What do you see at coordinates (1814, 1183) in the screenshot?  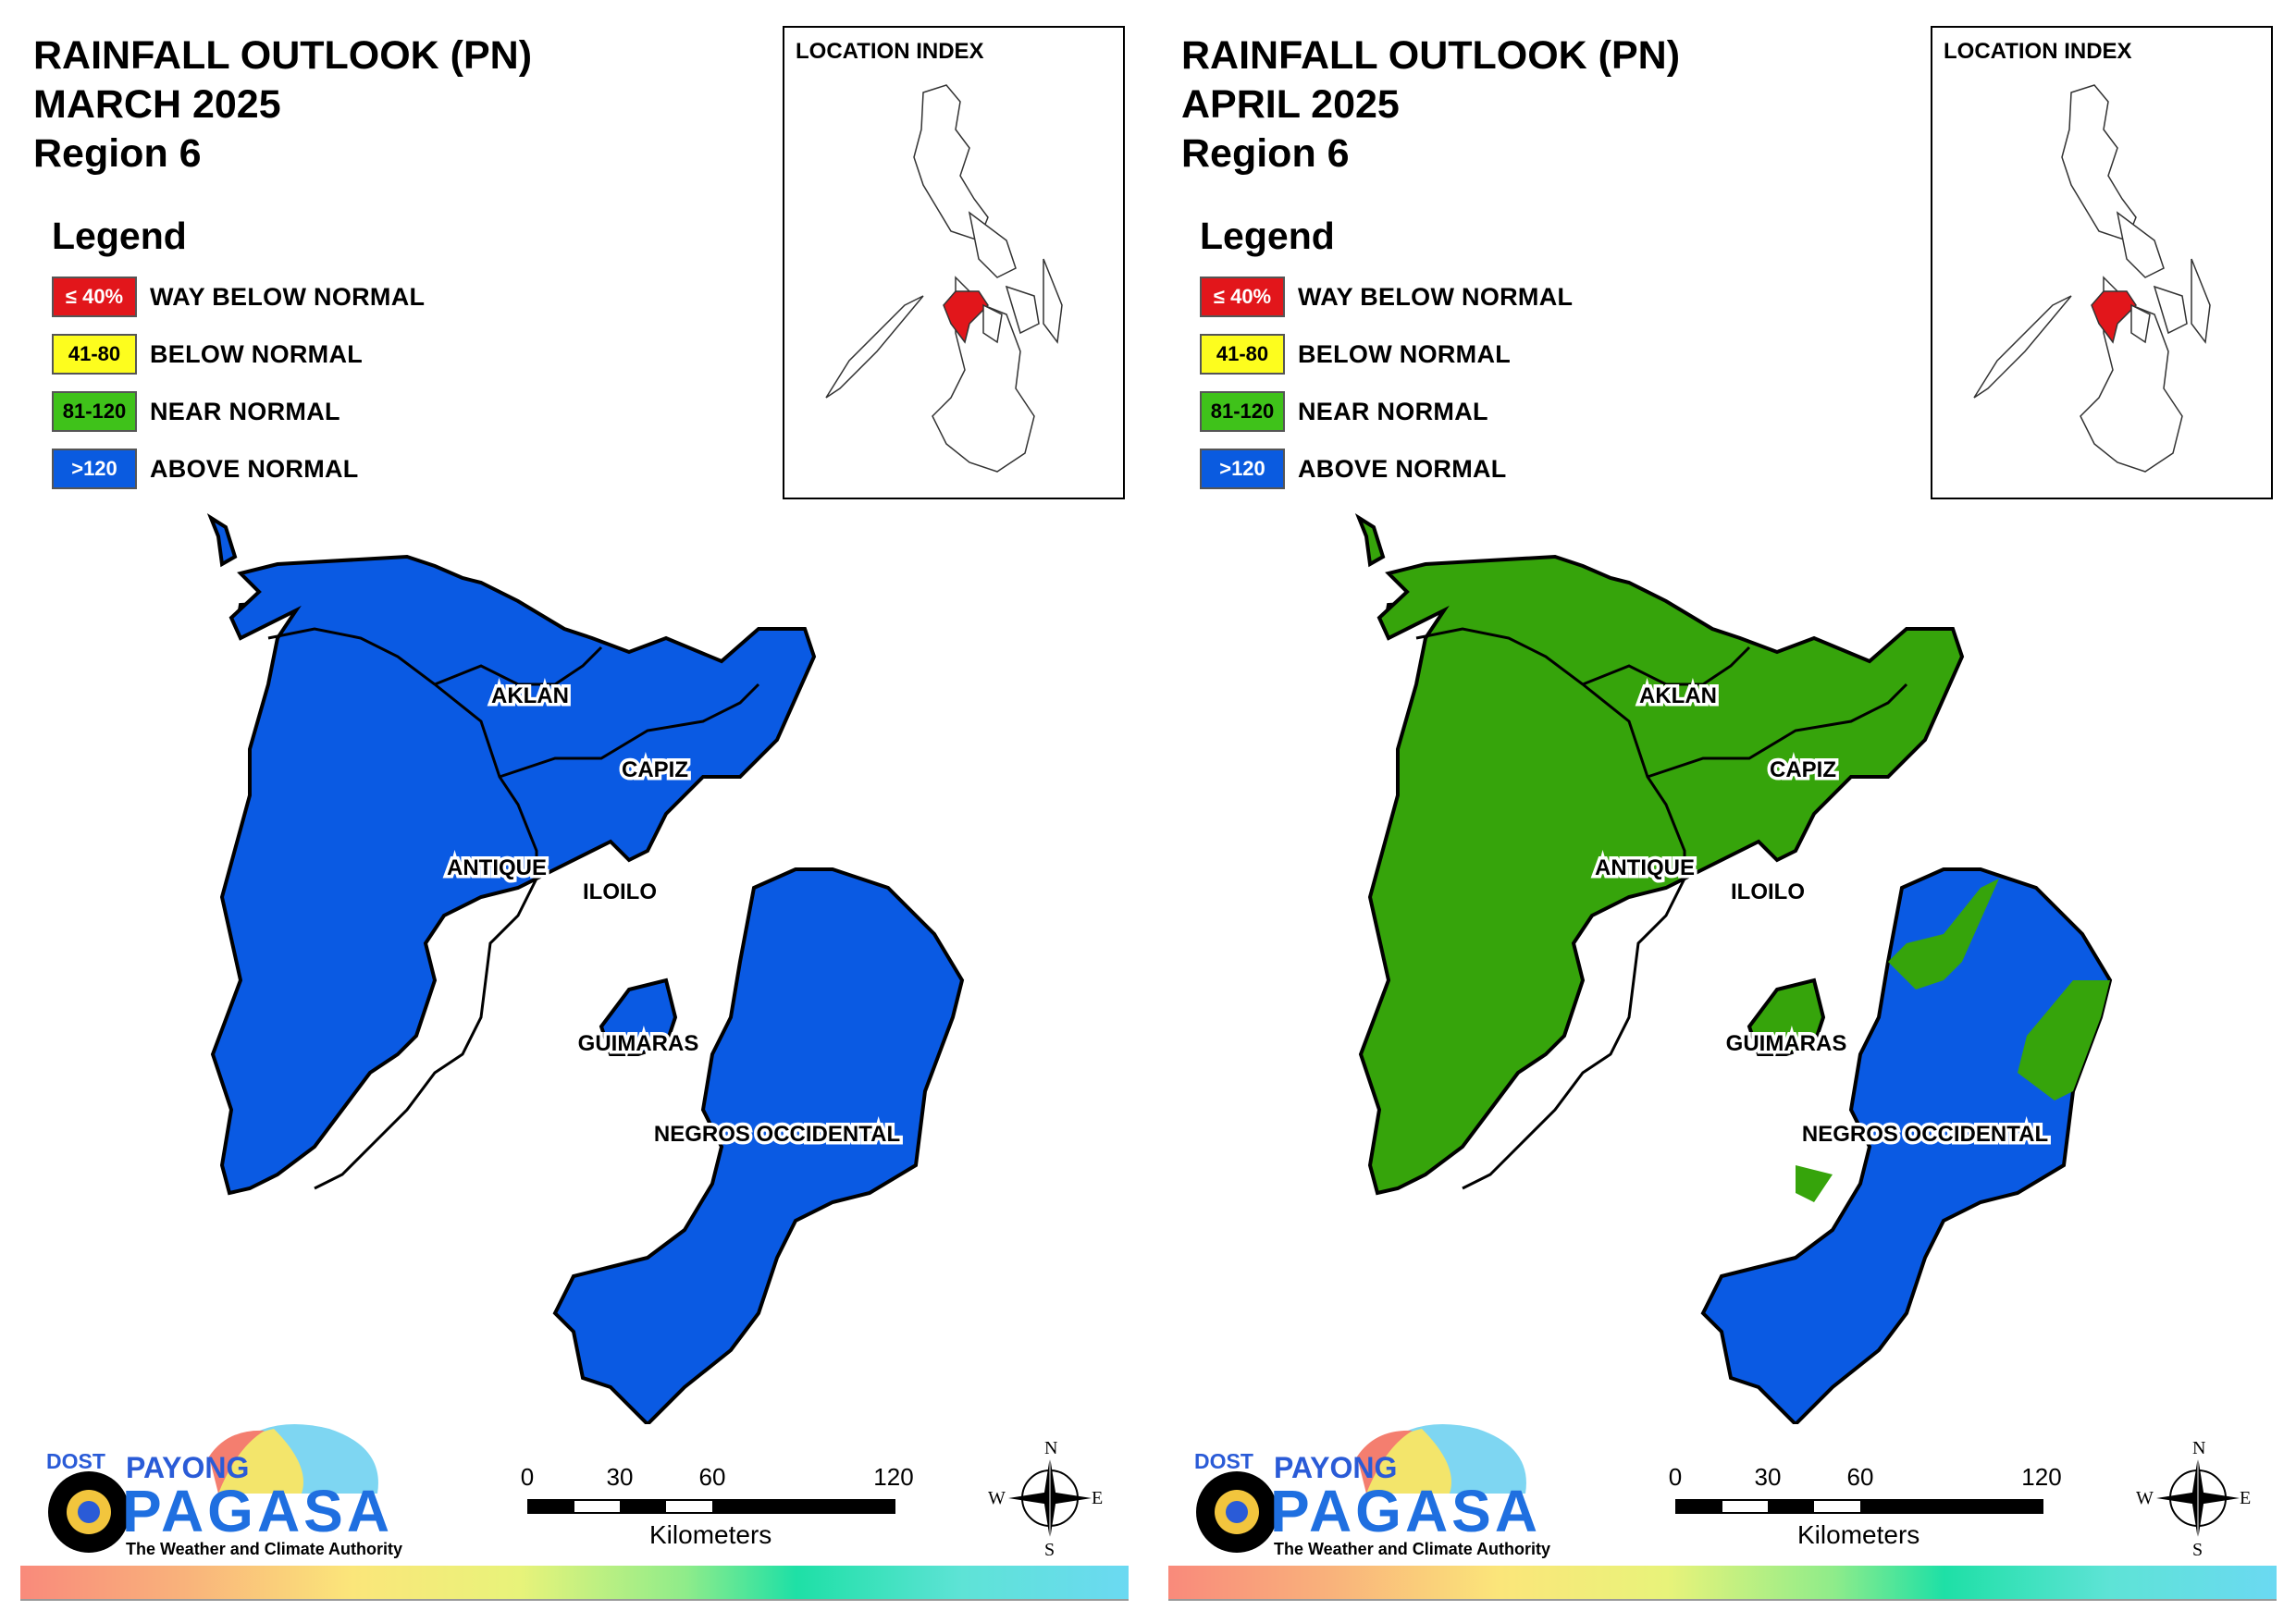 I see `near-normal-zone` at bounding box center [1814, 1183].